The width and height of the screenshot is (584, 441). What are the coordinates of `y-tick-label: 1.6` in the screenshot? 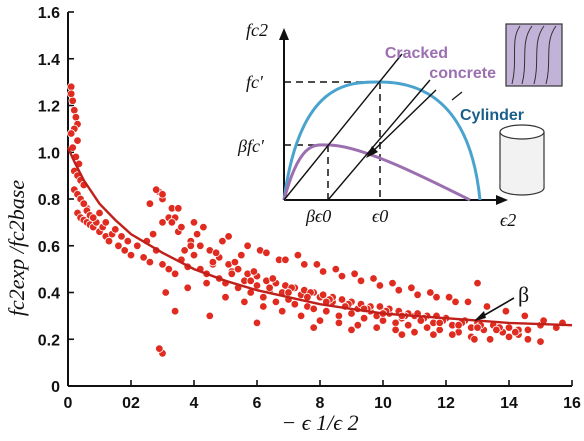 It's located at (49, 13).